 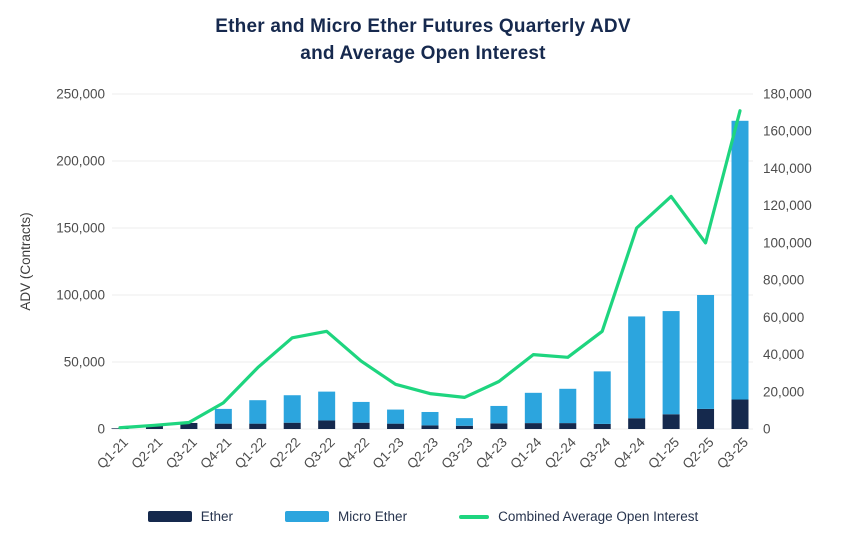 What do you see at coordinates (25, 261) in the screenshot?
I see `left-axis-title: ADV (Contracts)` at bounding box center [25, 261].